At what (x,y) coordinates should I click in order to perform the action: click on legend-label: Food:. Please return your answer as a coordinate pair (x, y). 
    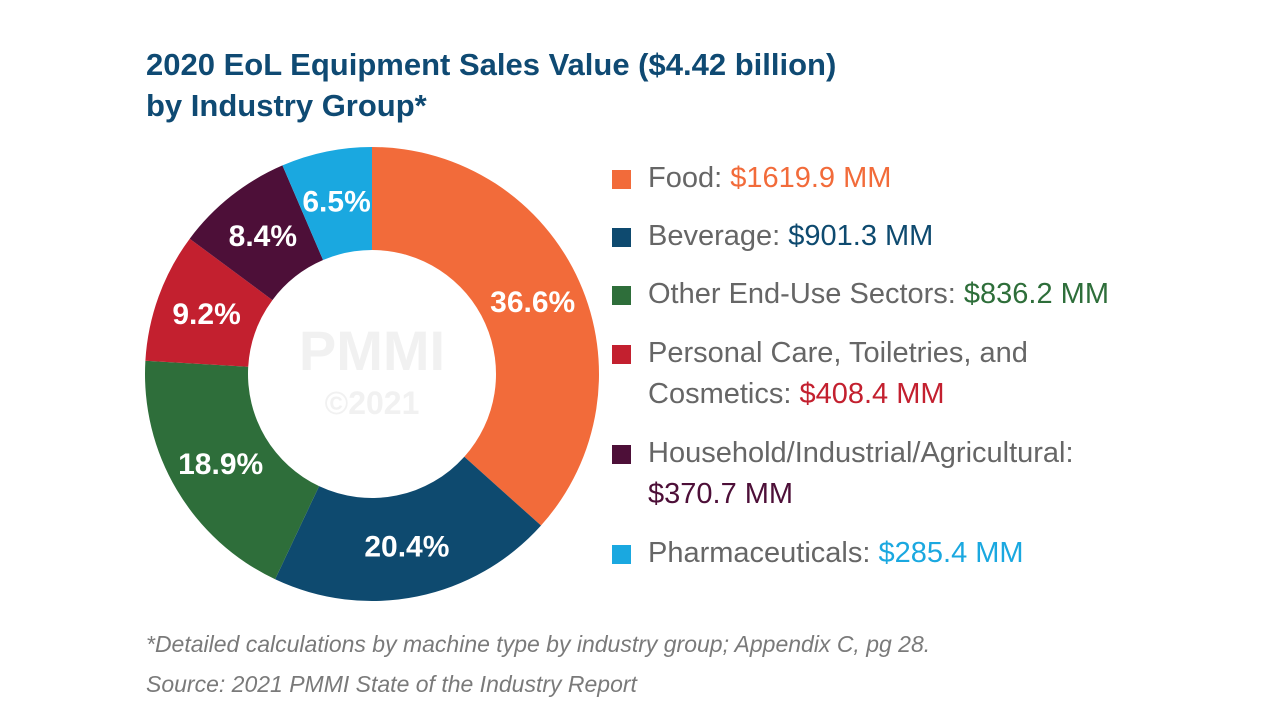
    Looking at the image, I should click on (689, 178).